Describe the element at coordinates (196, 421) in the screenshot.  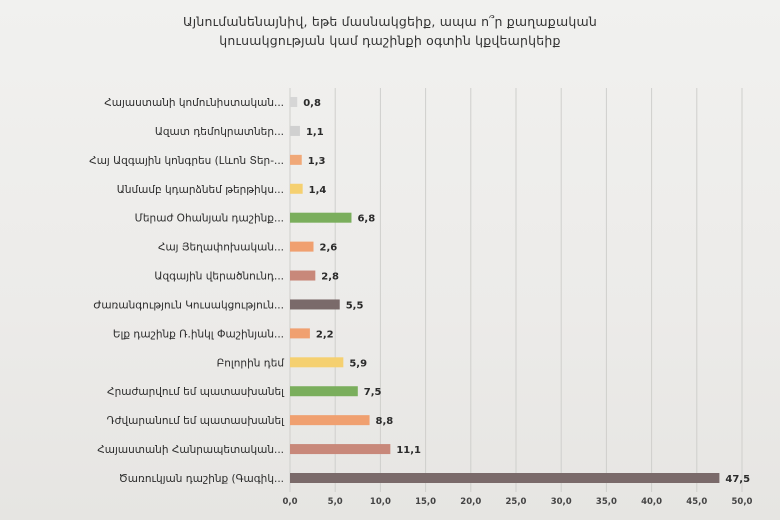
I see `category-label: Դժվարանում եմ պատասխանել` at that location.